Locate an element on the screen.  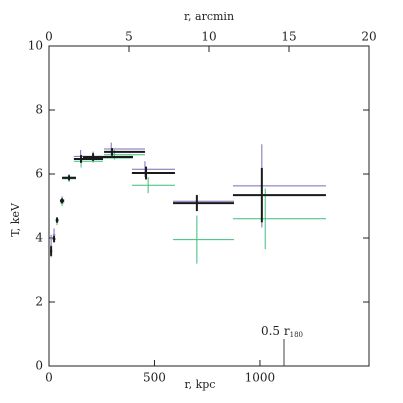
annotation: 0.5 r180 is located at coordinates (282, 332).